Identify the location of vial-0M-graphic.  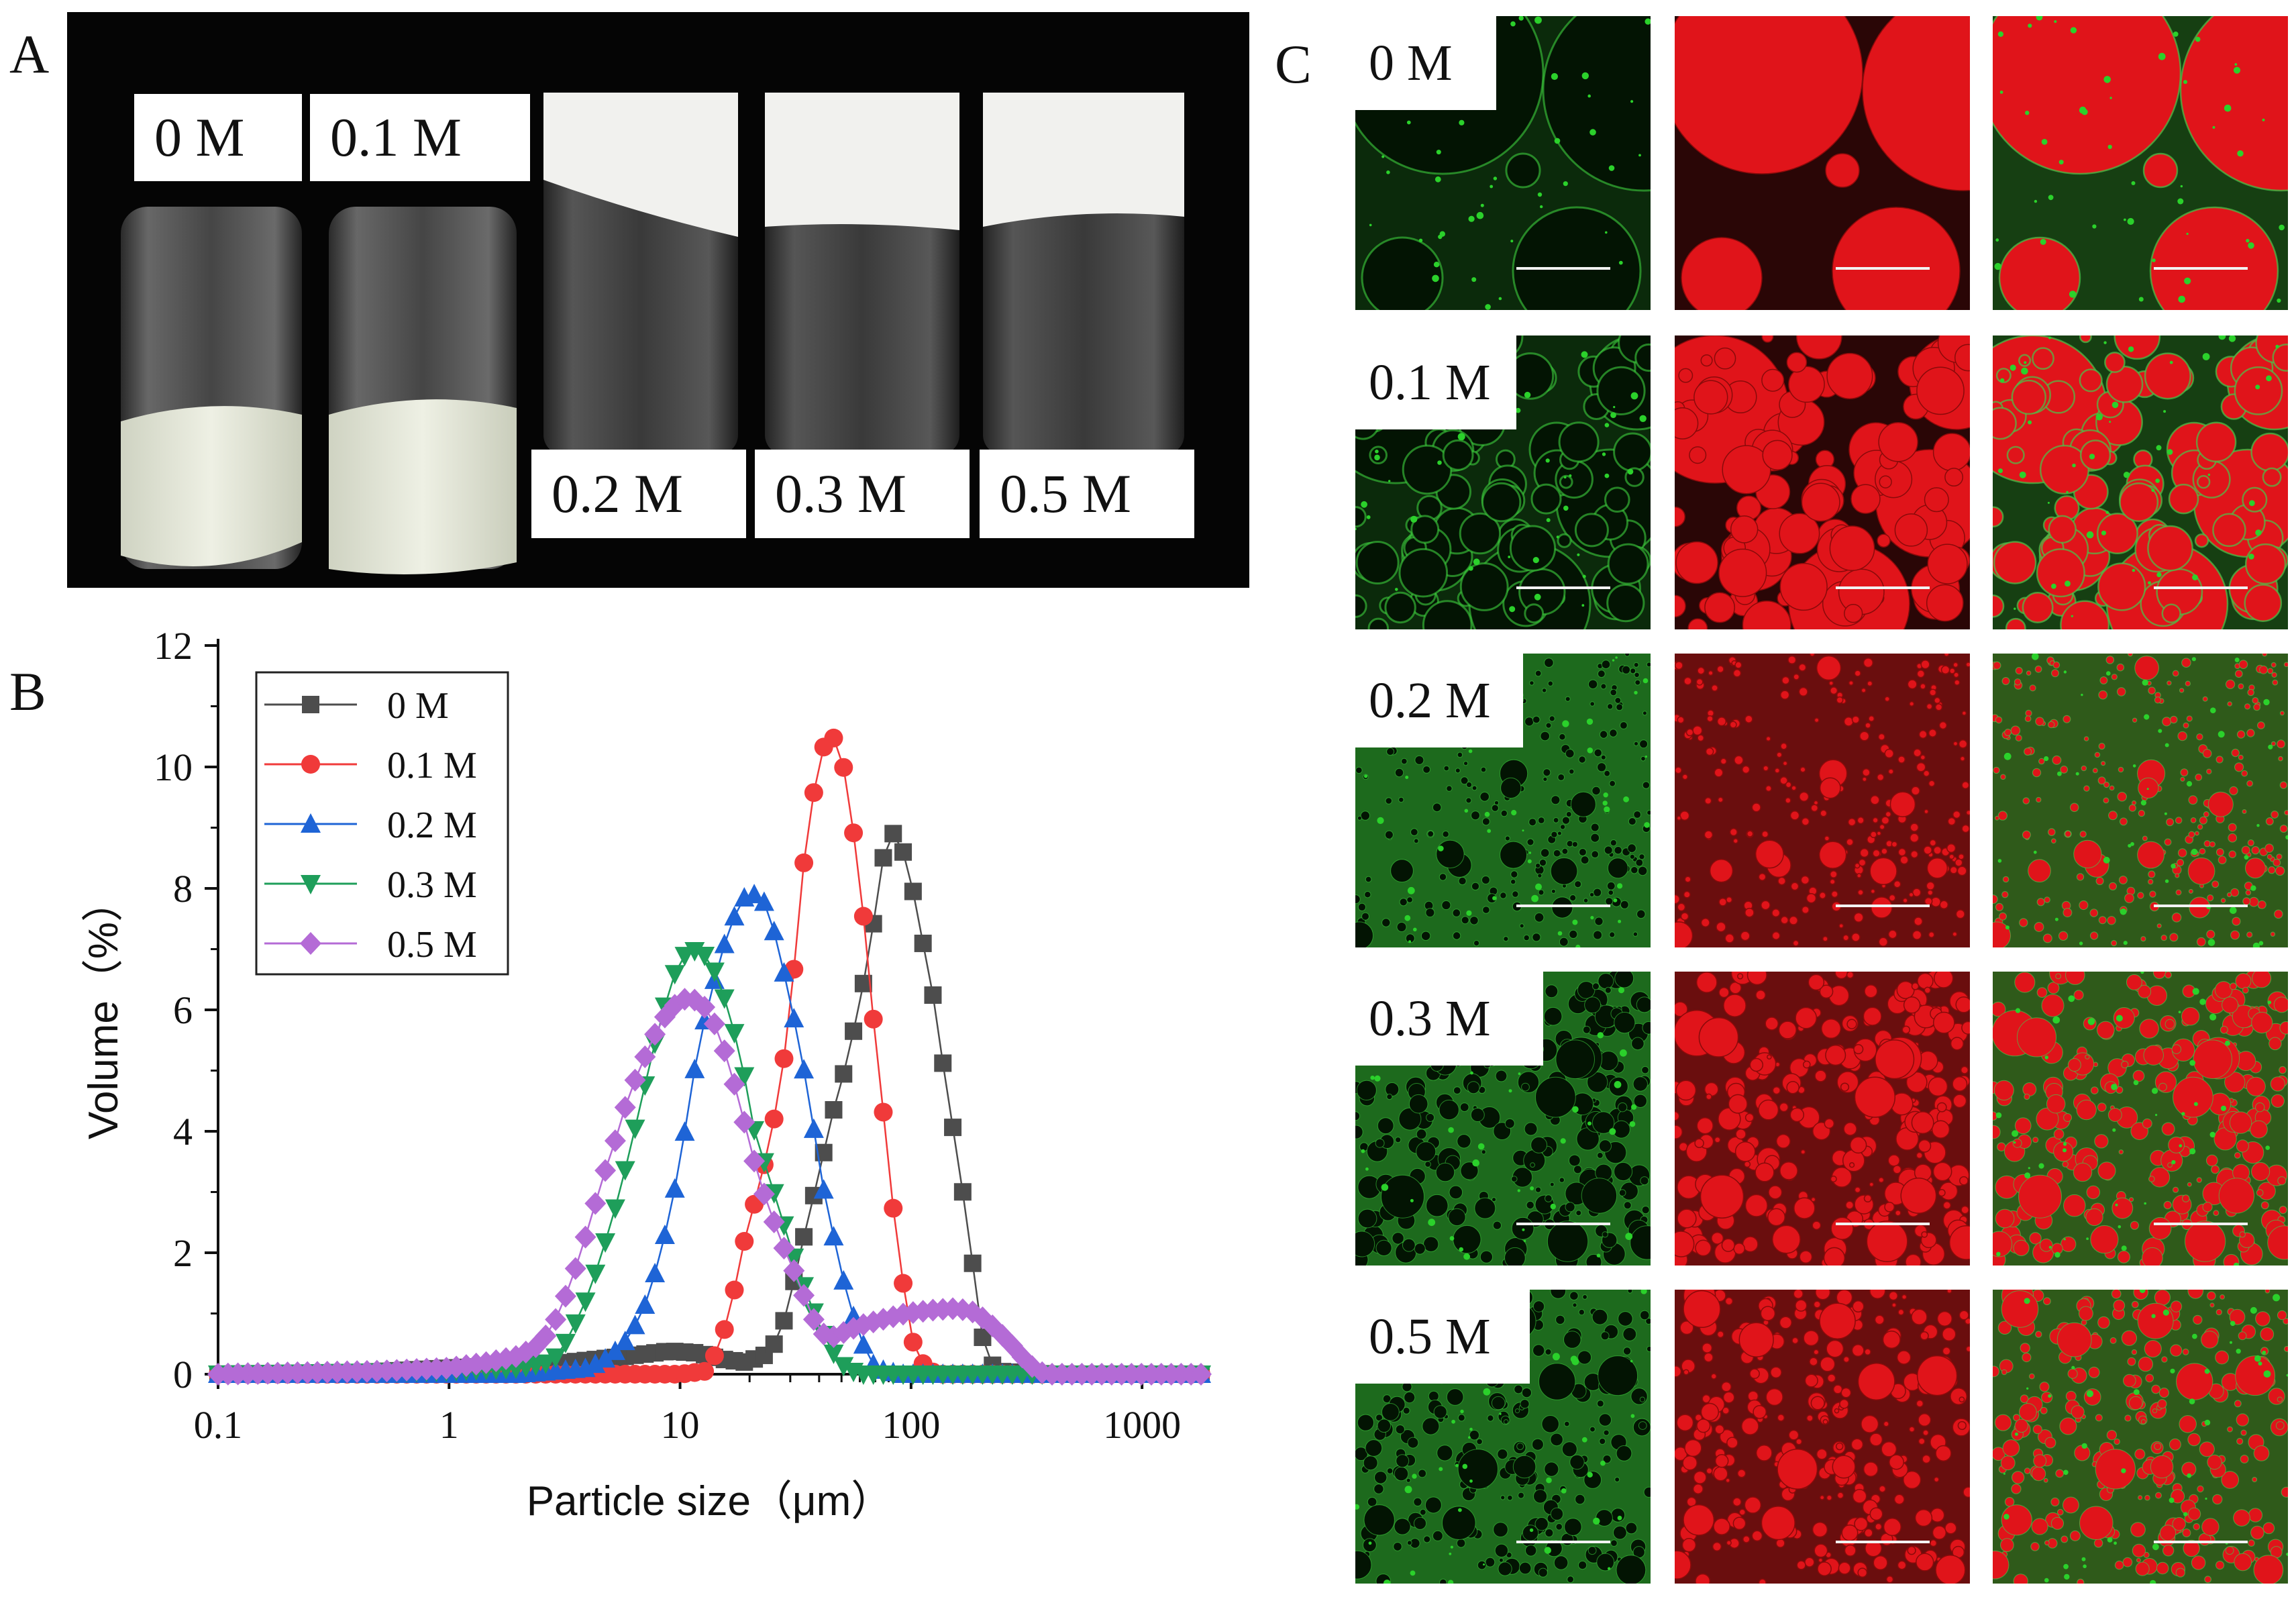
(211, 388).